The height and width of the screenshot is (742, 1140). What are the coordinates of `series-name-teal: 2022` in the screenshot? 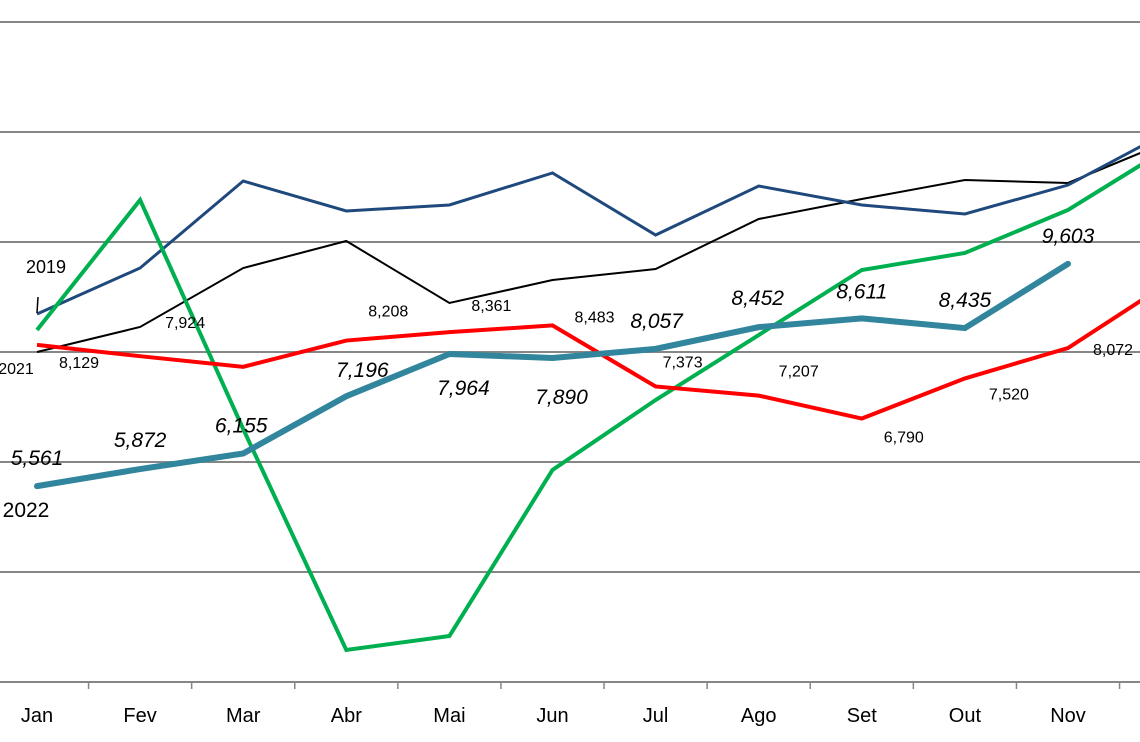 It's located at (26, 510).